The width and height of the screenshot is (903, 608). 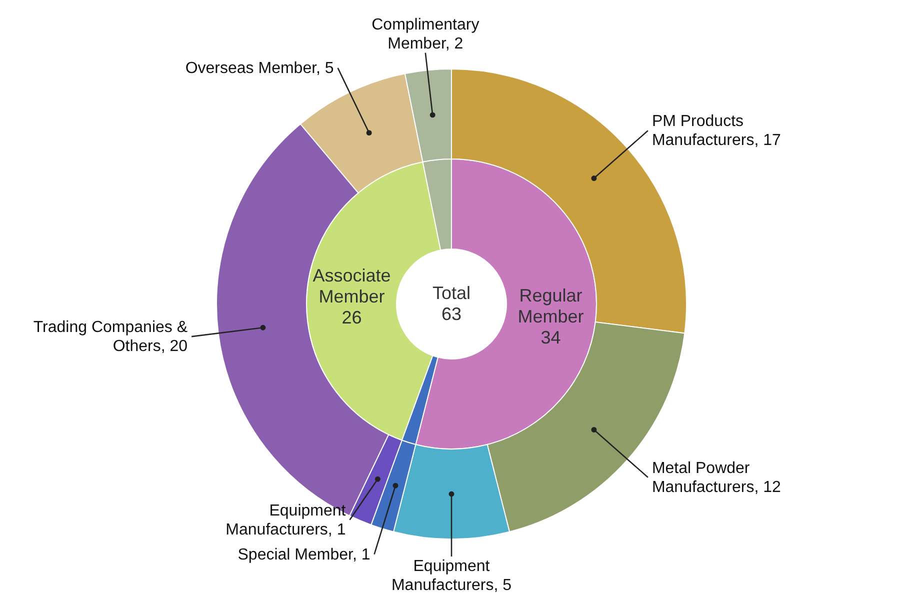 I want to click on slice-label: Equipment Manufacturers, 1, so click(x=286, y=520).